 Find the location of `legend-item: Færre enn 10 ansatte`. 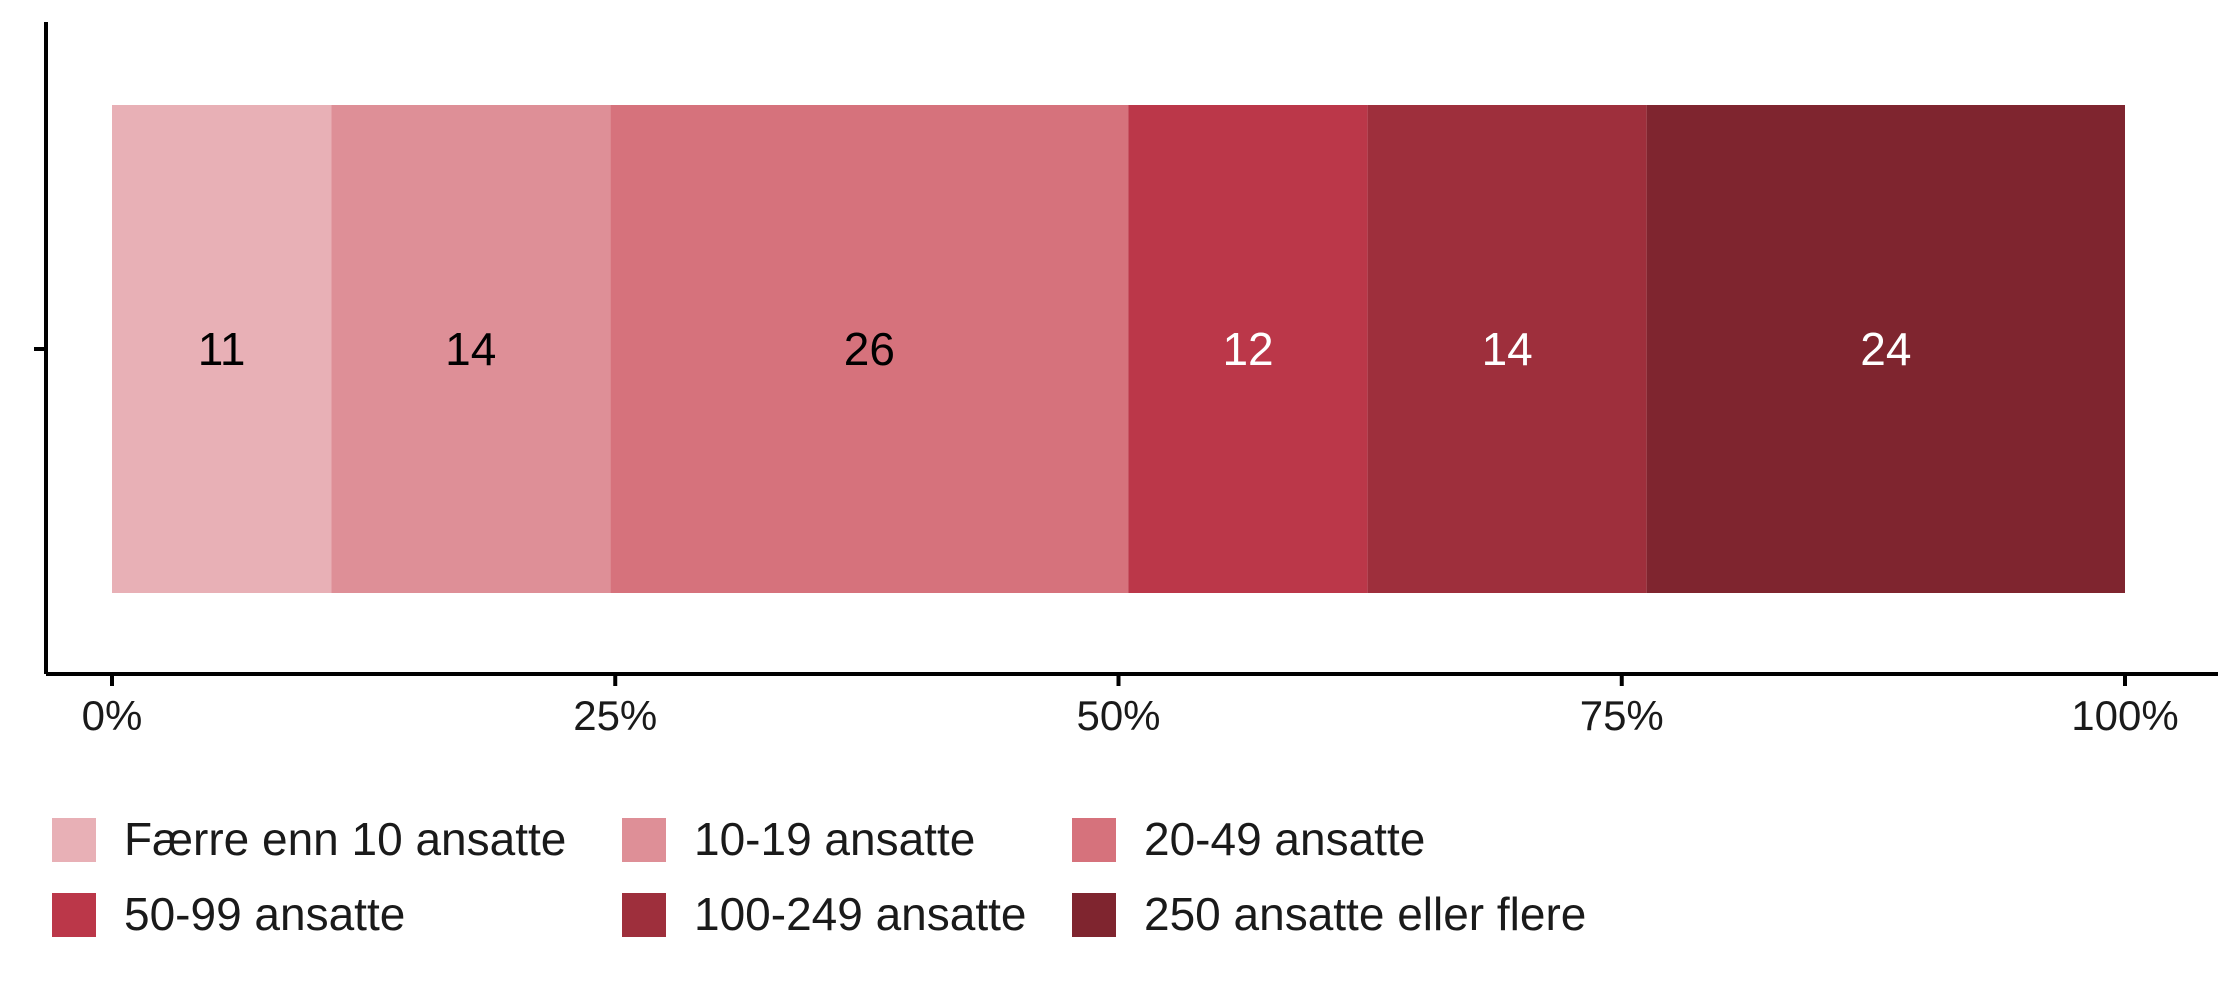

legend-item: Færre enn 10 ansatte is located at coordinates (309, 839).